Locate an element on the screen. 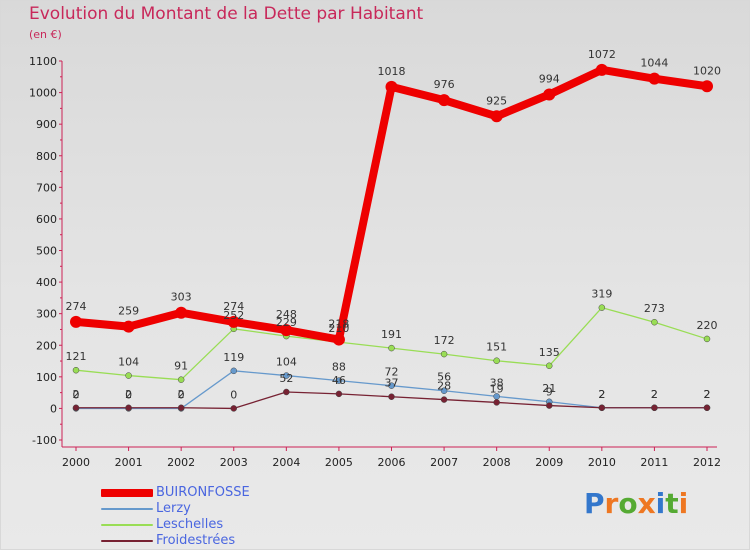 This screenshot has height=550, width=750. logo-letter: P is located at coordinates (594, 503).